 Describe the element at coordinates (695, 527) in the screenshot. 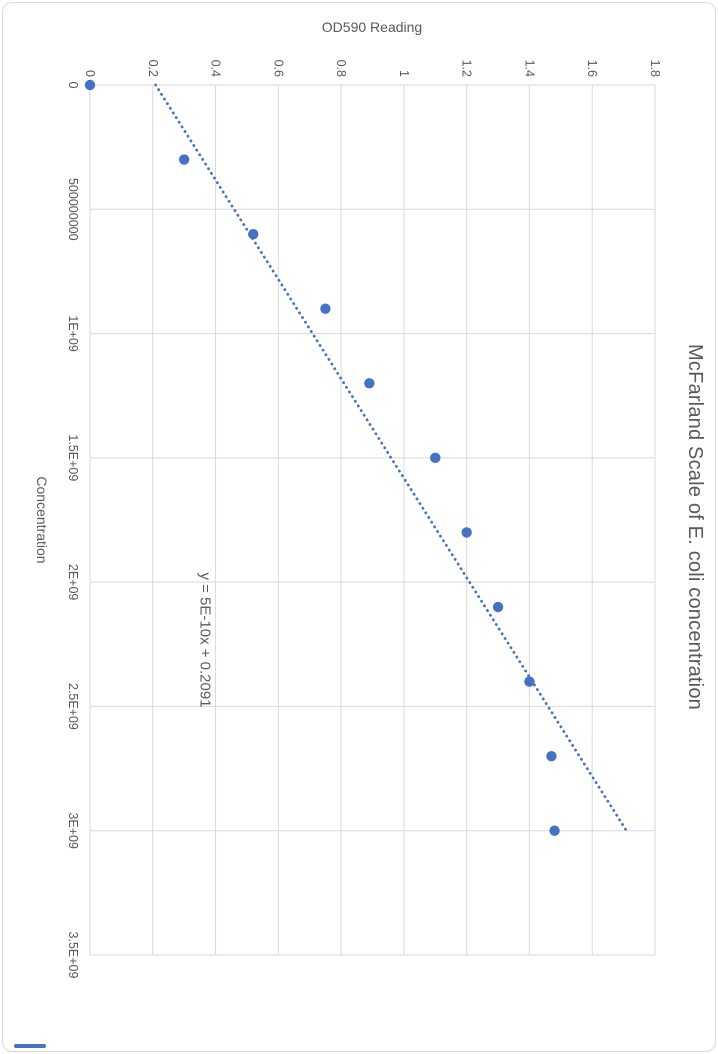

I see `chart-title: McFarland Scale of E. coli concentration` at that location.